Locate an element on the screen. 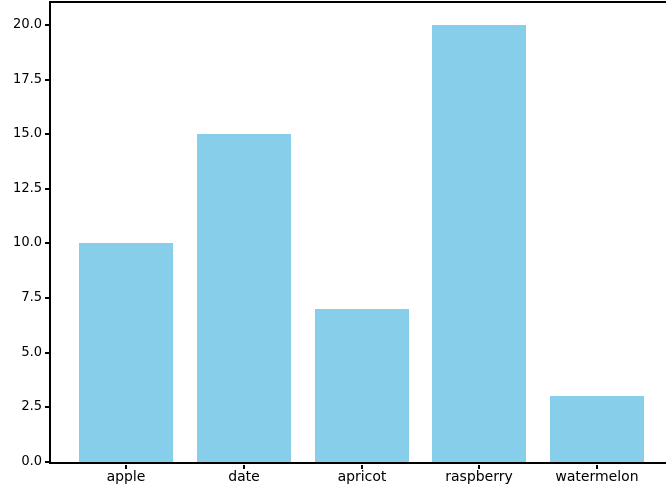  bar-watermelon is located at coordinates (597, 429).